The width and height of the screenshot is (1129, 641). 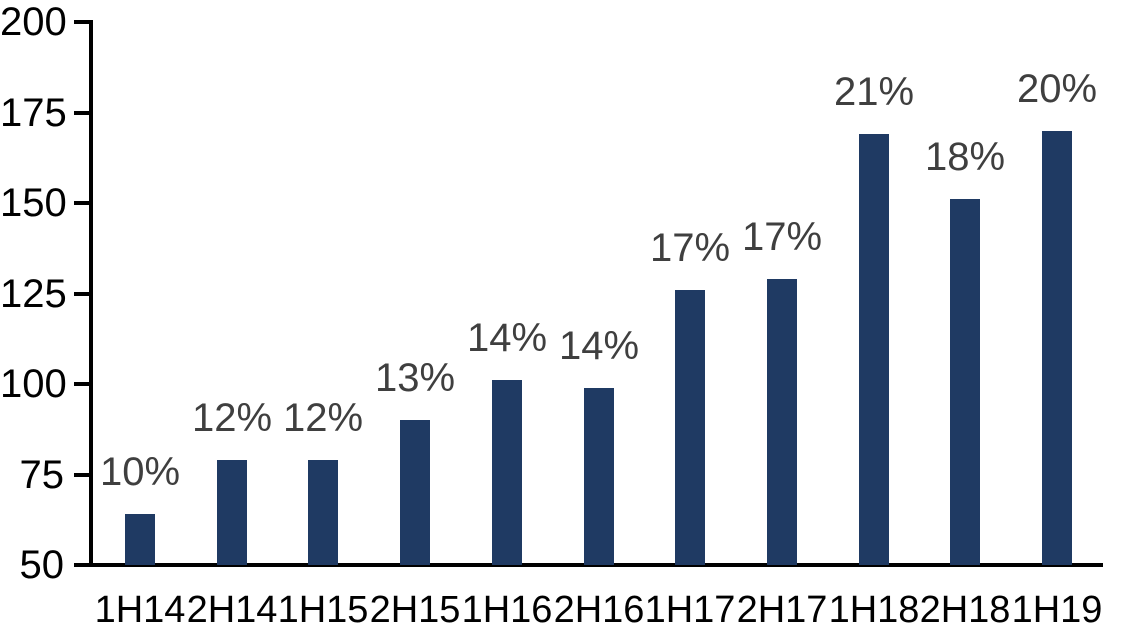 What do you see at coordinates (33, 203) in the screenshot?
I see `y-axis-tick-label: 150` at bounding box center [33, 203].